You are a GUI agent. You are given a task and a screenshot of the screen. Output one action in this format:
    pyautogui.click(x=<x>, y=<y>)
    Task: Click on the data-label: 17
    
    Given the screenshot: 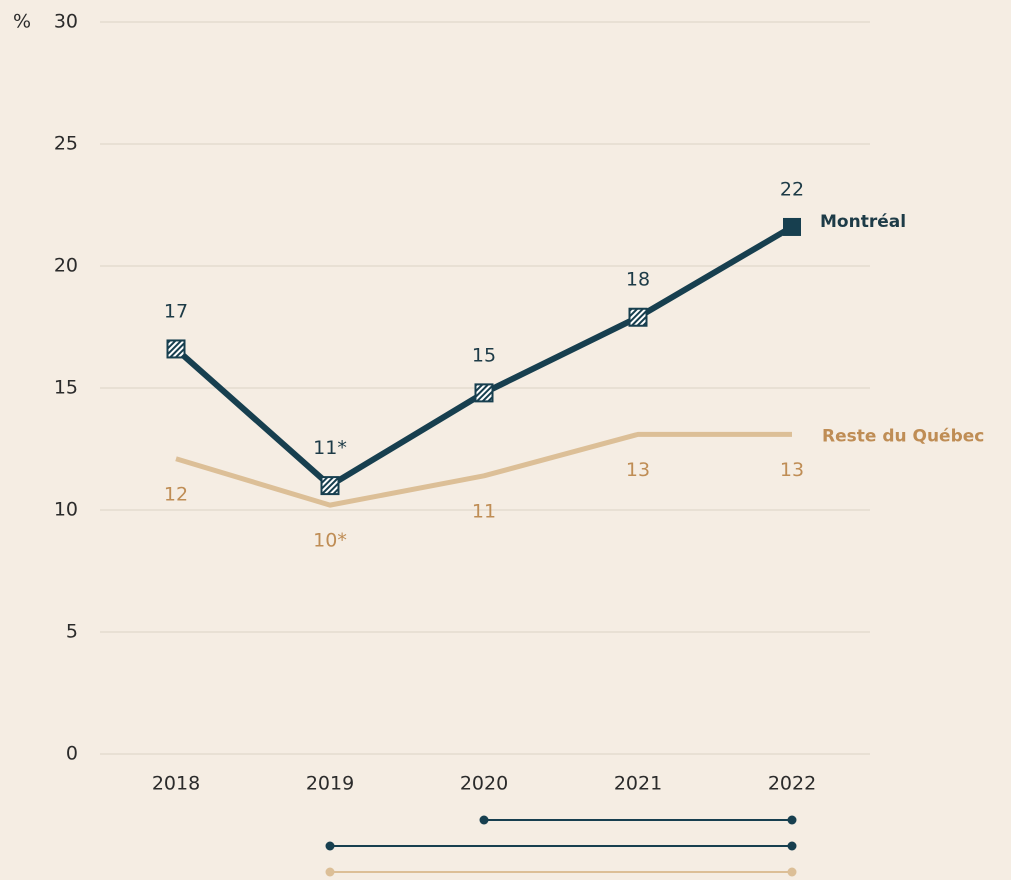 What is the action you would take?
    pyautogui.click(x=176, y=311)
    